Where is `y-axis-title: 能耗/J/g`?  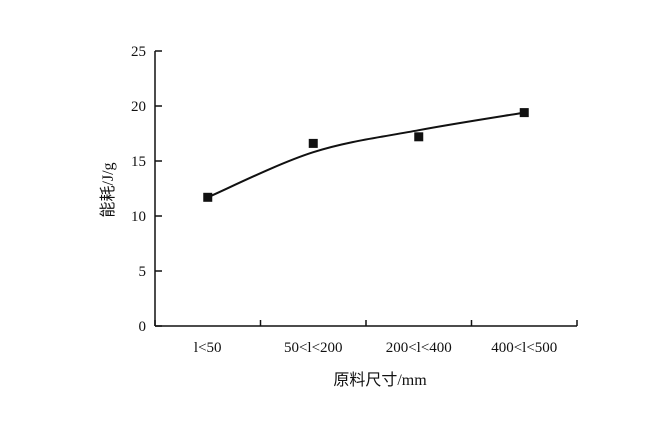
y-axis-title: 能耗/J/g is located at coordinates (108, 190).